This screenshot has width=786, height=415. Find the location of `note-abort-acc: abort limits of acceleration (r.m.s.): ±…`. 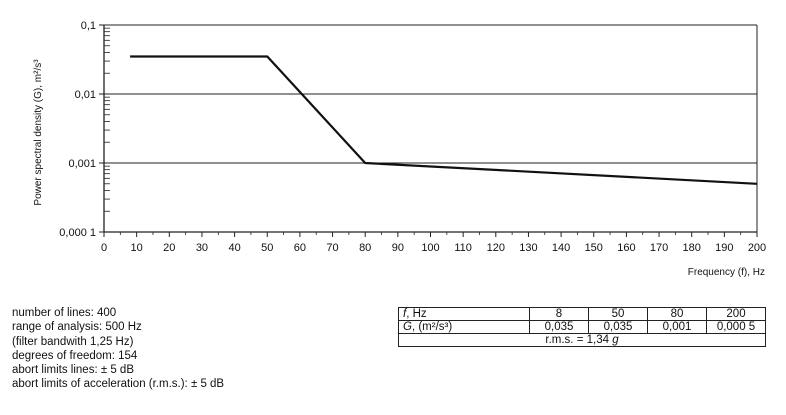

note-abort-acc: abort limits of acceleration (r.m.s.): ±… is located at coordinates (118, 384).